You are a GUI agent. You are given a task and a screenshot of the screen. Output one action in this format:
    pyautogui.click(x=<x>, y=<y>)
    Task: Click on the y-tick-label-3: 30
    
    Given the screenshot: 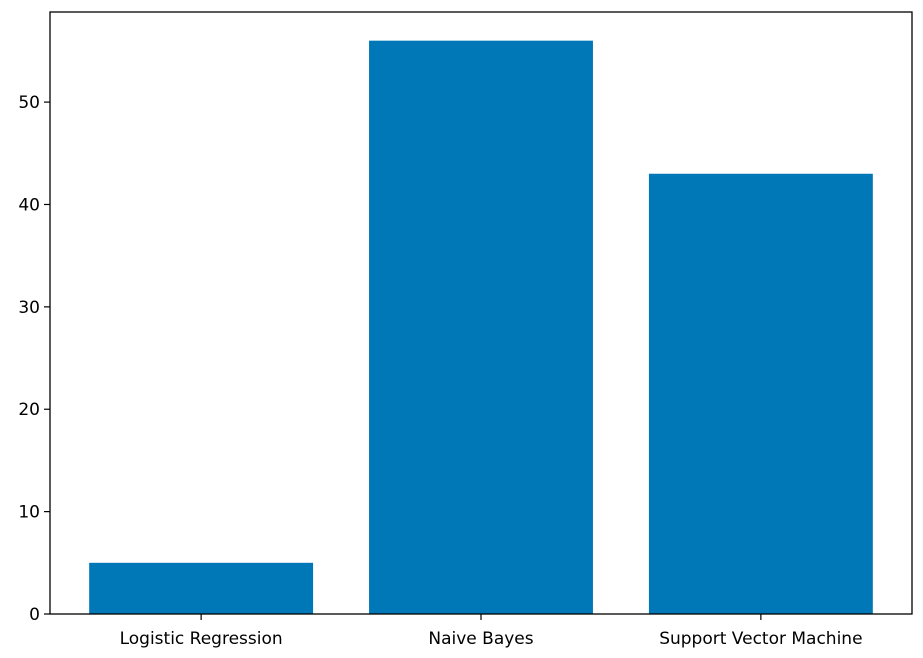 What is the action you would take?
    pyautogui.click(x=29, y=308)
    